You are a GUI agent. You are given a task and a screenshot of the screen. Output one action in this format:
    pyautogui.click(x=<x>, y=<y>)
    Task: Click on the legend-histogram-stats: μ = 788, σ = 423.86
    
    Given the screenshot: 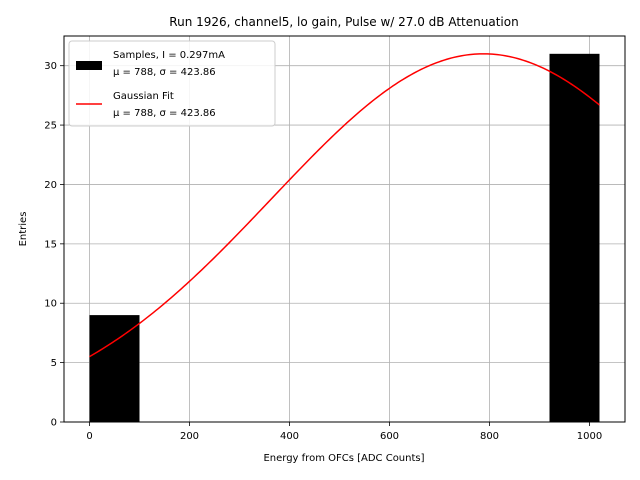 What is the action you would take?
    pyautogui.click(x=164, y=72)
    